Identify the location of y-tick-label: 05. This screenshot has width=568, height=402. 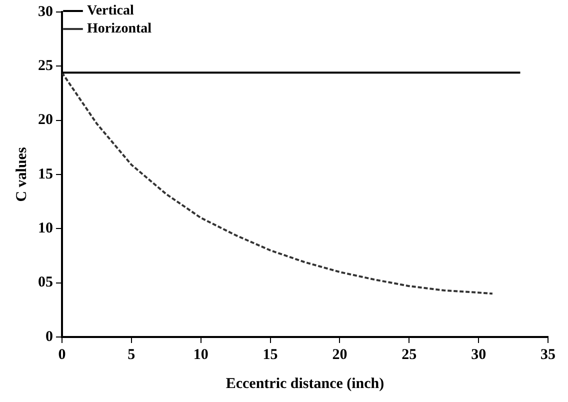
(45, 282).